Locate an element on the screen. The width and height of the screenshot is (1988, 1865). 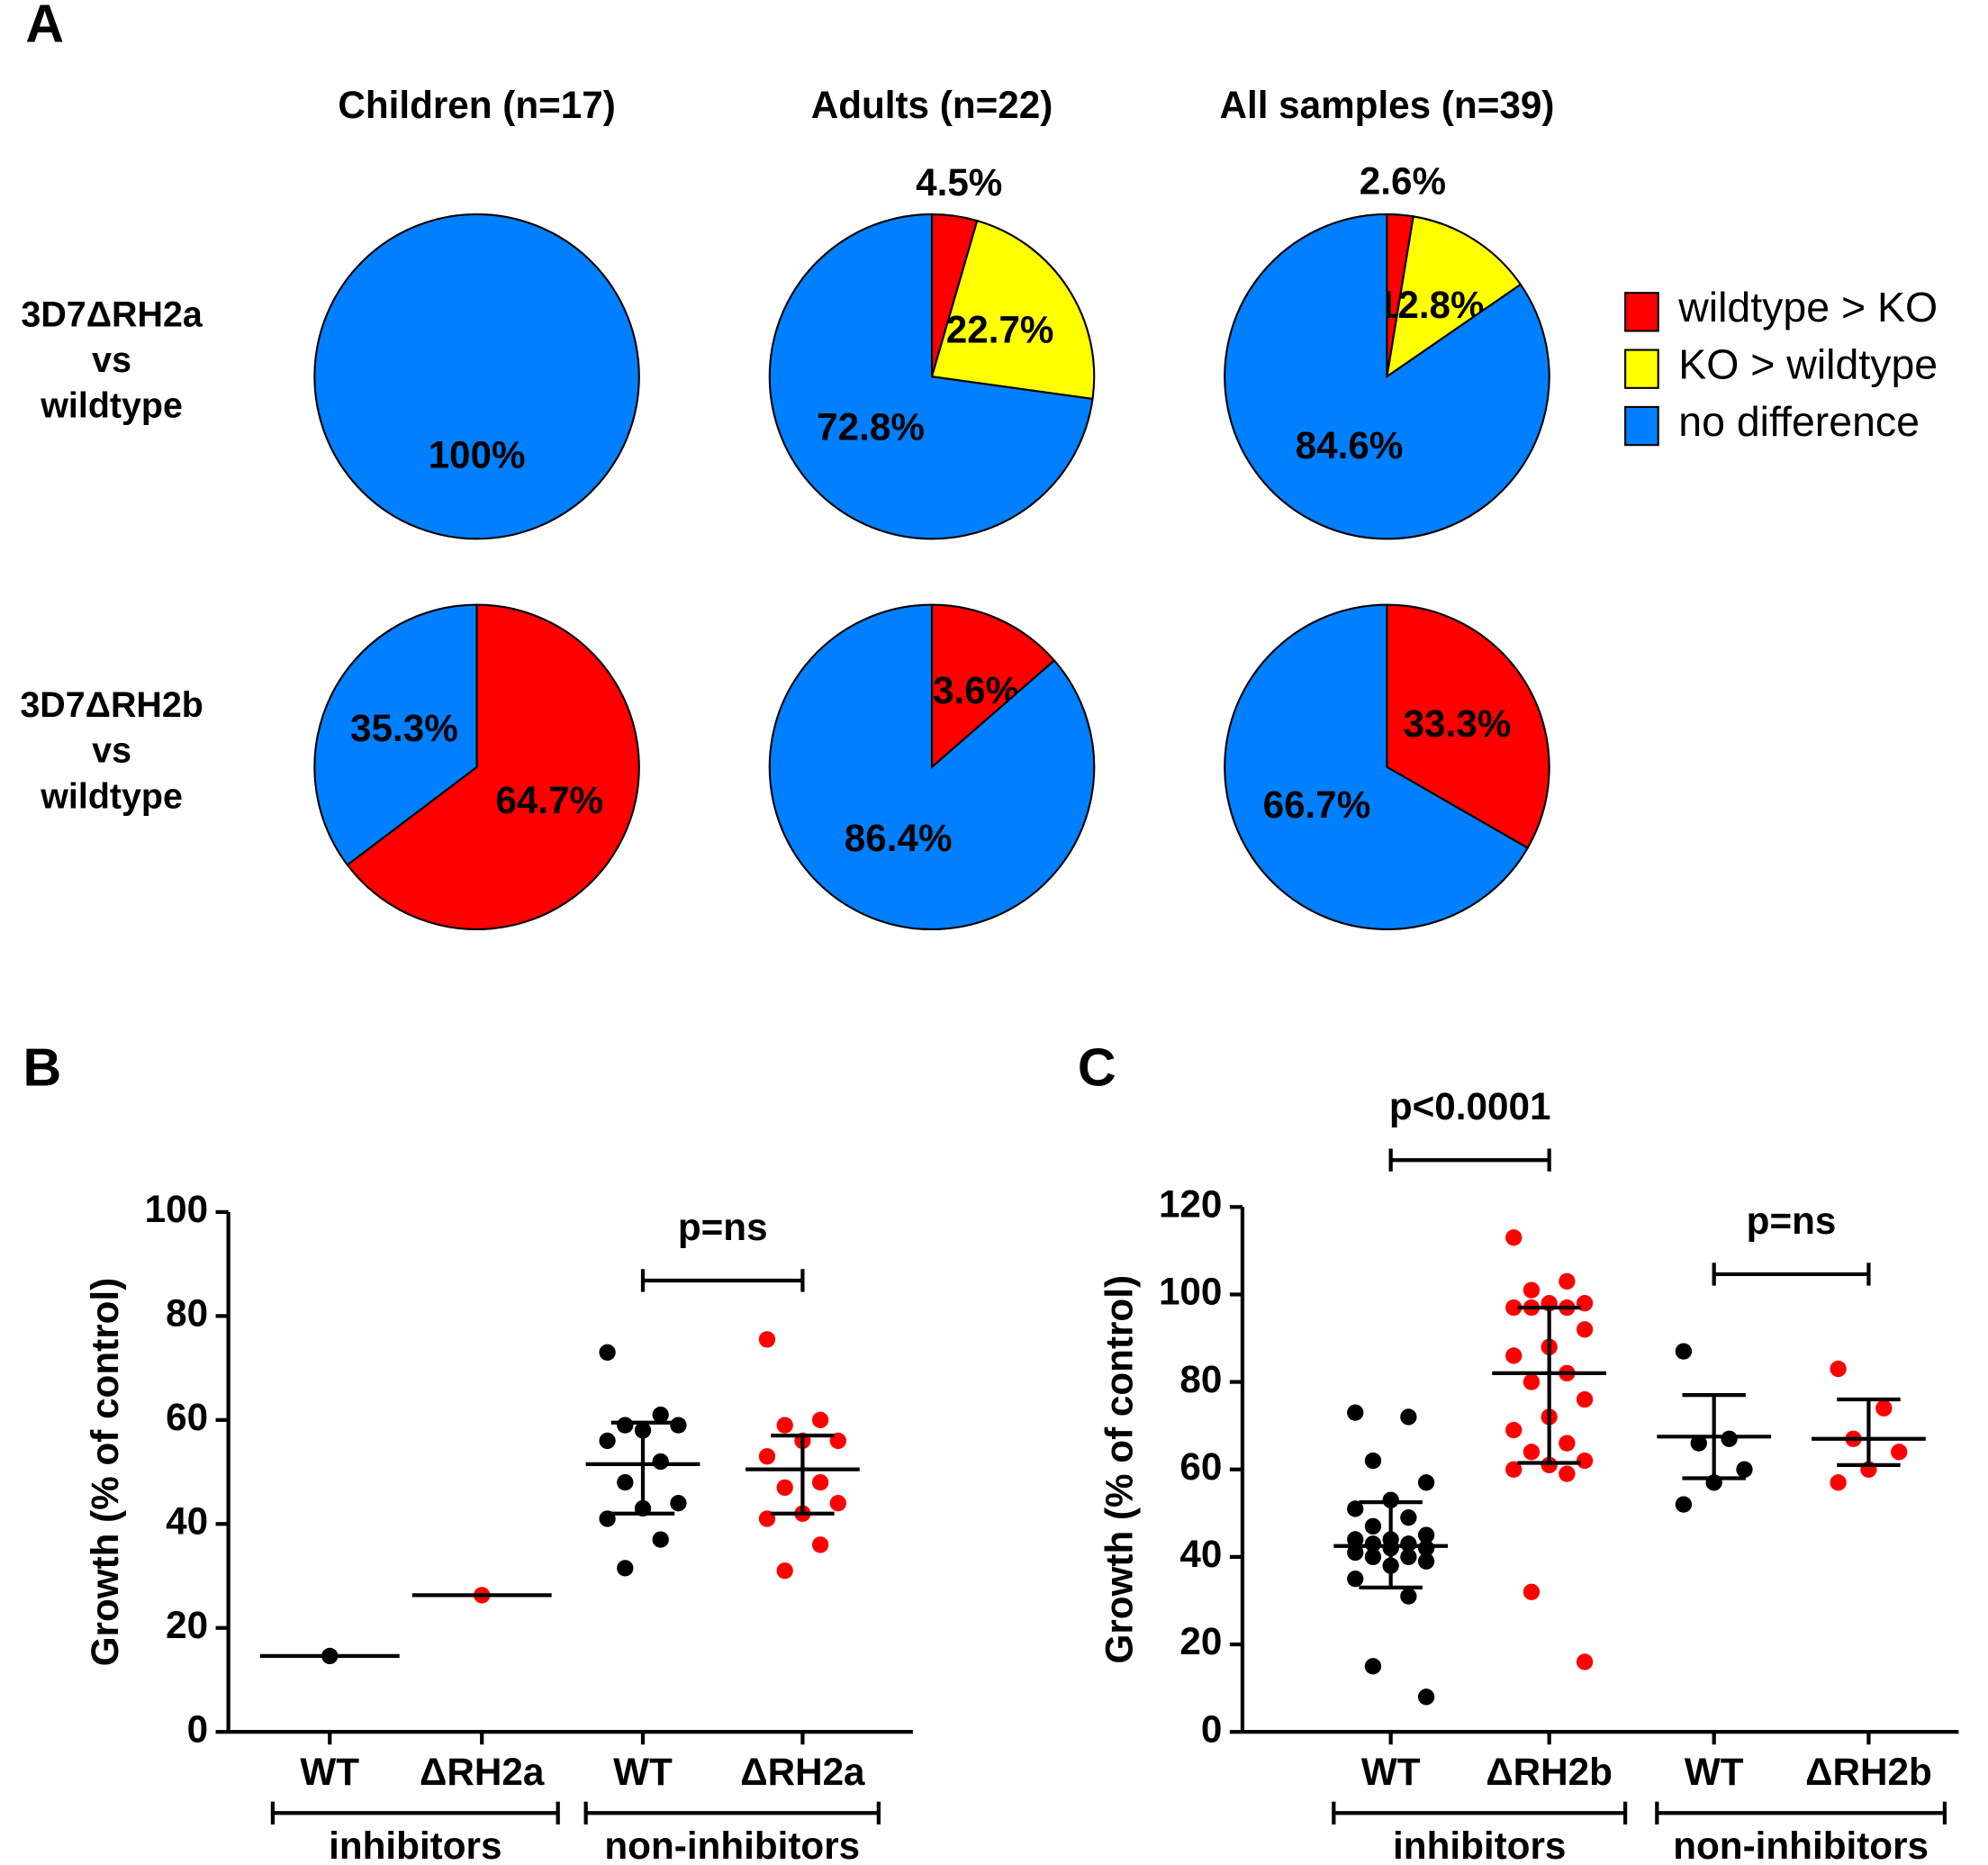
significance-label: p=ns is located at coordinates (723, 1227).